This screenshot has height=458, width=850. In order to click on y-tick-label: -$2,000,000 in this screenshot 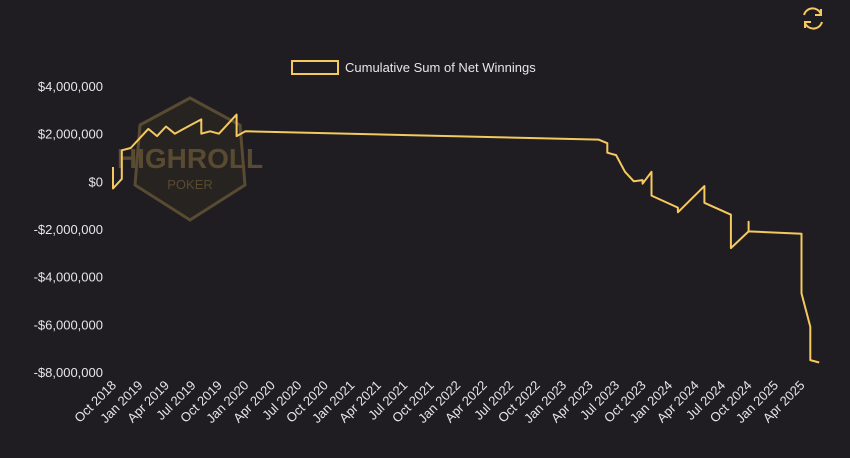, I will do `click(68, 229)`.